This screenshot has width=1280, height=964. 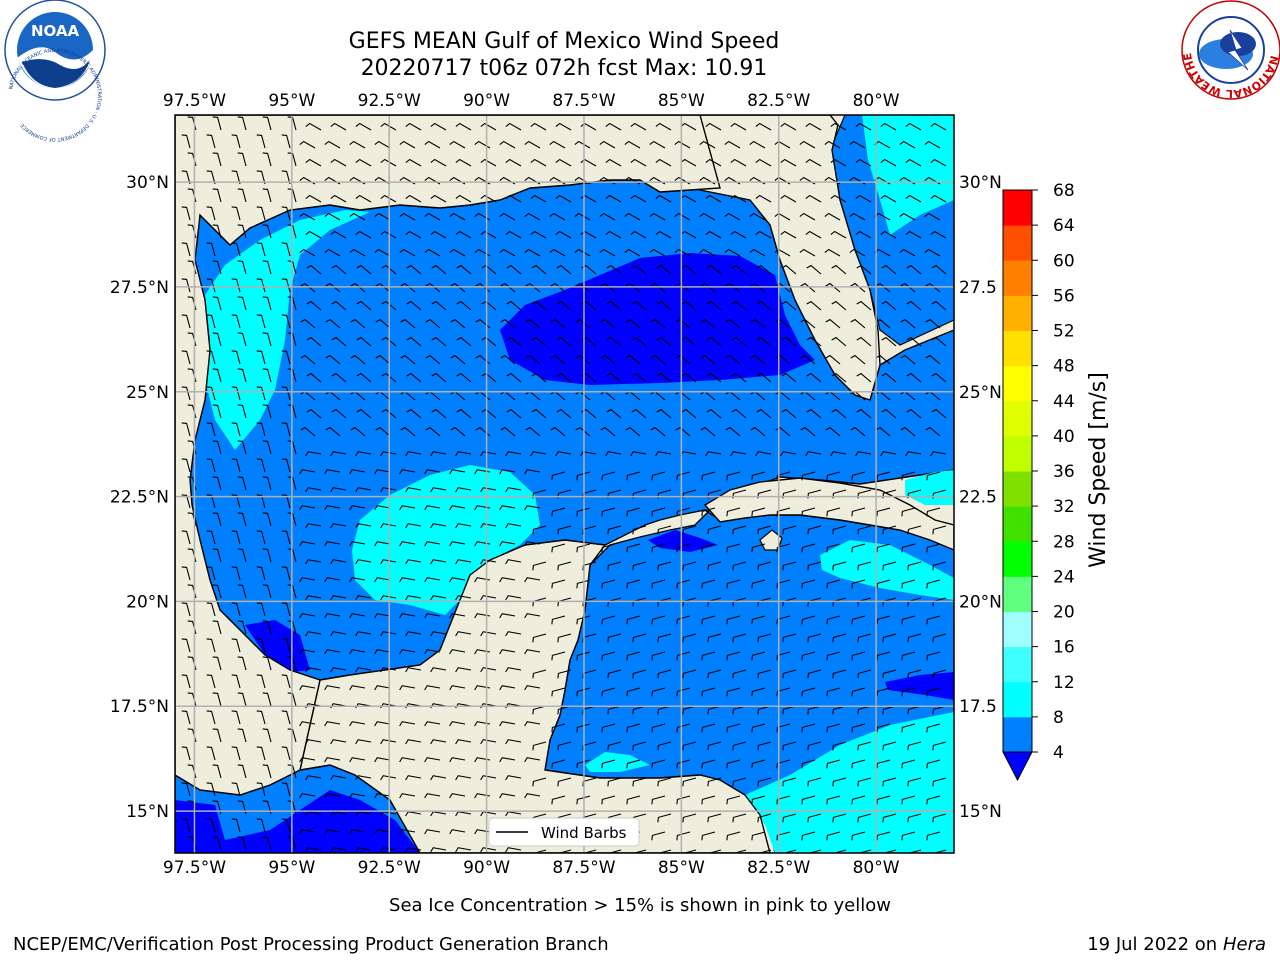 I want to click on y-tick-right-3: 22.5, so click(x=978, y=498).